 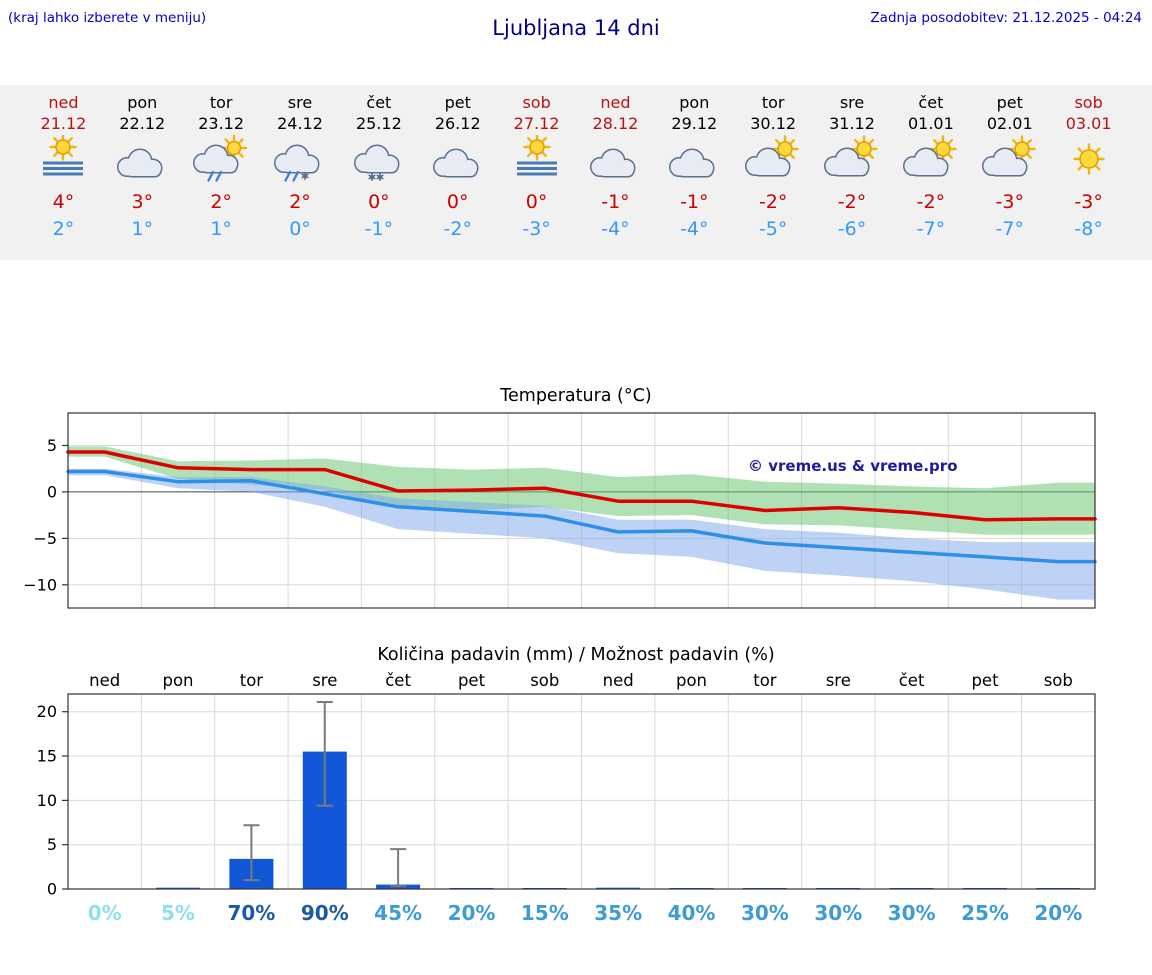 I want to click on day-column: pet 02.01 -3° -7°, so click(x=1009, y=172).